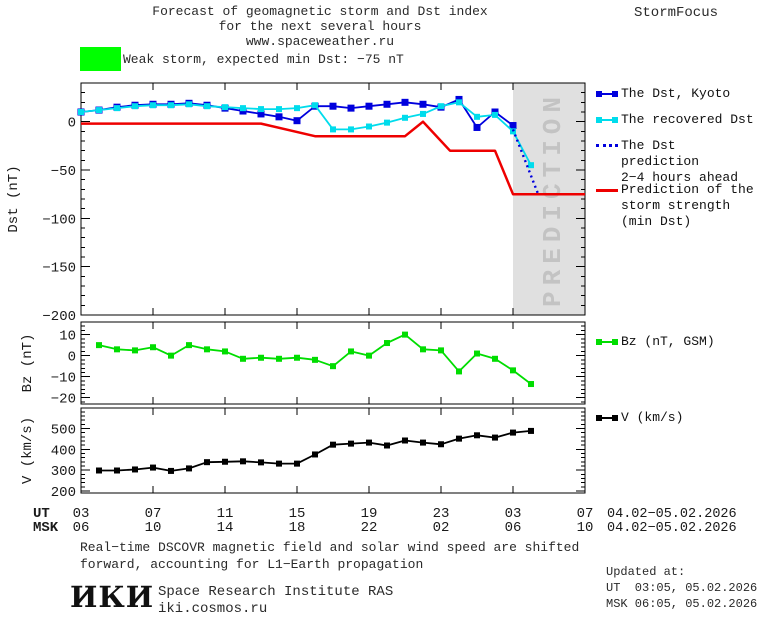  What do you see at coordinates (297, 514) in the screenshot?
I see `x-tick-ut-3: 15` at bounding box center [297, 514].